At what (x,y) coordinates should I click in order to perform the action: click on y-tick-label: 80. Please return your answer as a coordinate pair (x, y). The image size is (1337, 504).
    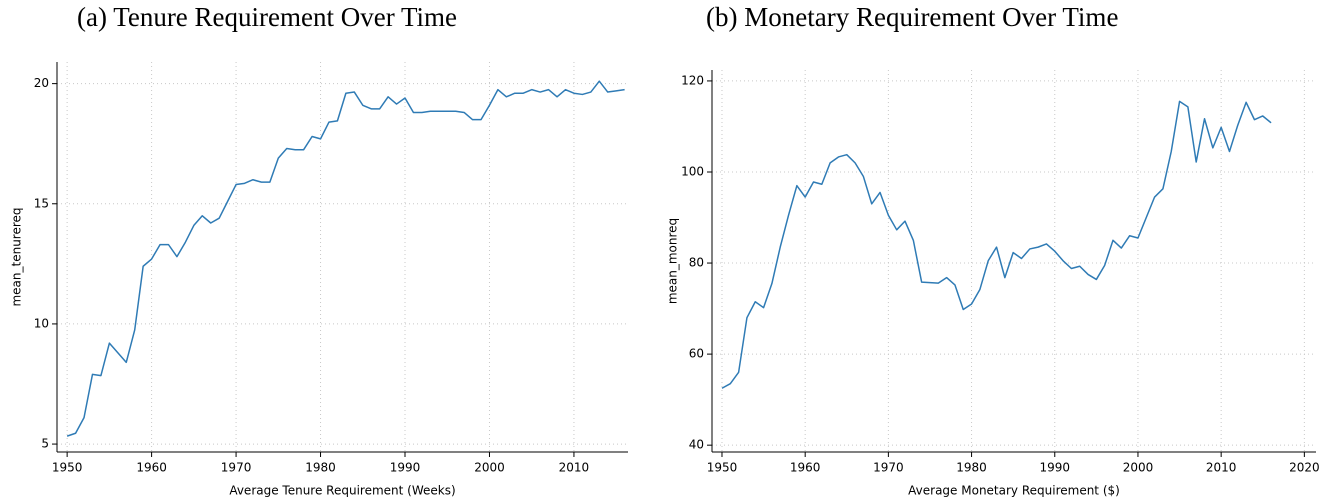
    Looking at the image, I should click on (696, 263).